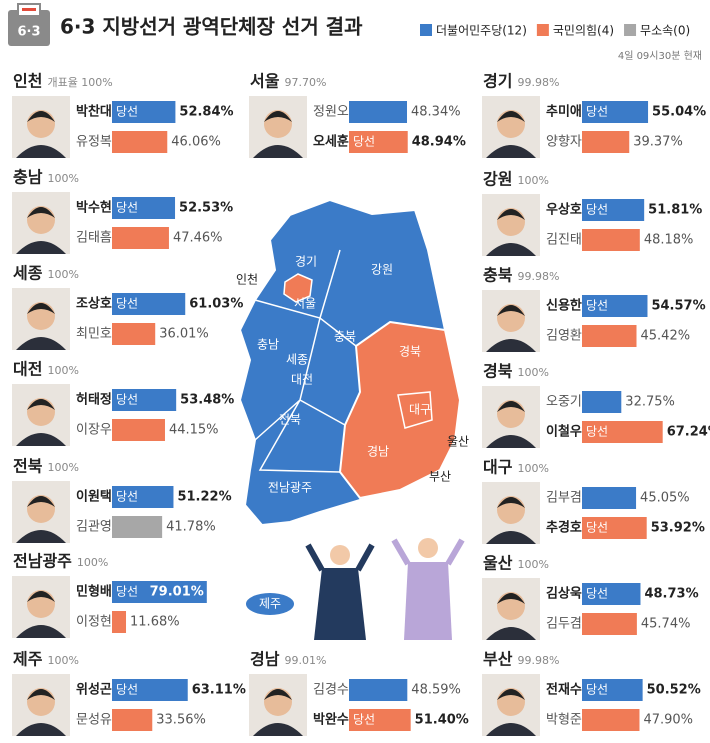  What do you see at coordinates (345, 337) in the screenshot?
I see `map-label: 충북` at bounding box center [345, 337].